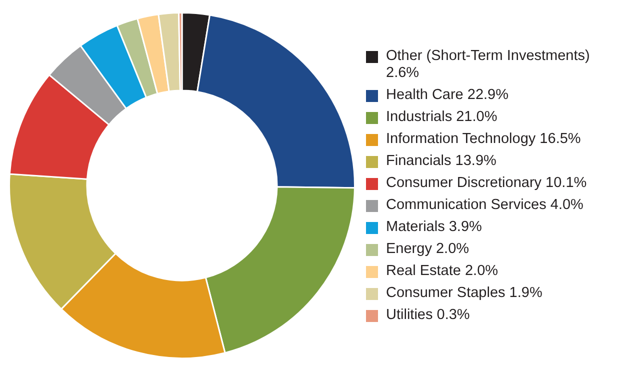 This screenshot has height=371, width=627. Describe the element at coordinates (403, 72) in the screenshot. I see `data-label: 2.6%` at that location.